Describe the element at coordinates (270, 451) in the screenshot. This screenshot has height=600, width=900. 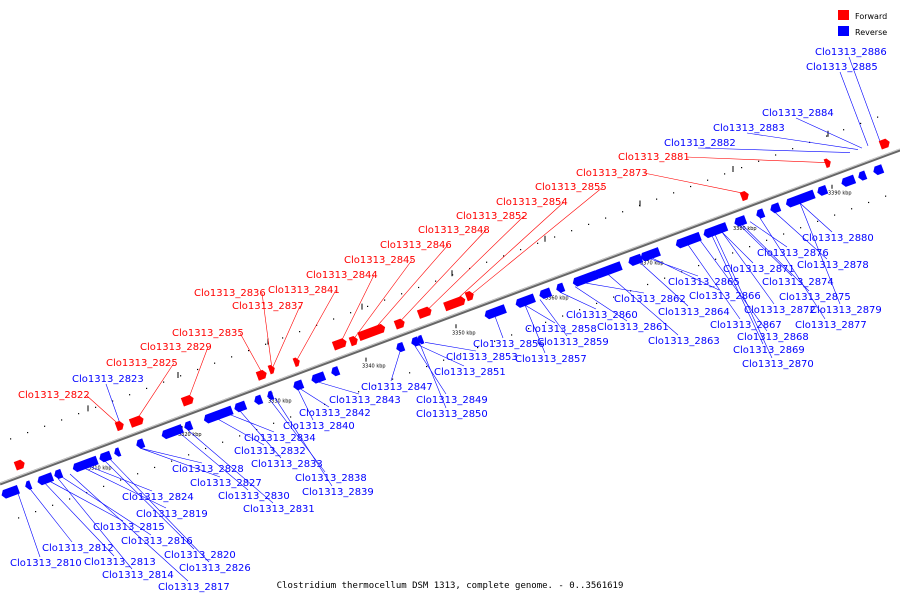
I see `reverse-gene-label: Clo1313_2832` at that location.